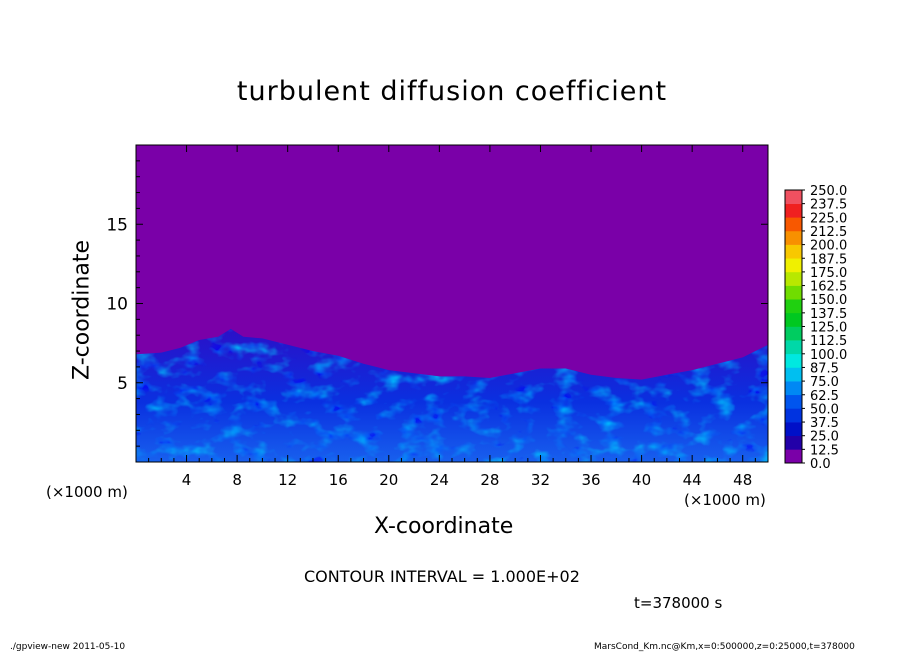 Image resolution: width=904 pixels, height=654 pixels. Describe the element at coordinates (824, 368) in the screenshot. I see `colorbar-label: 87.5` at that location.